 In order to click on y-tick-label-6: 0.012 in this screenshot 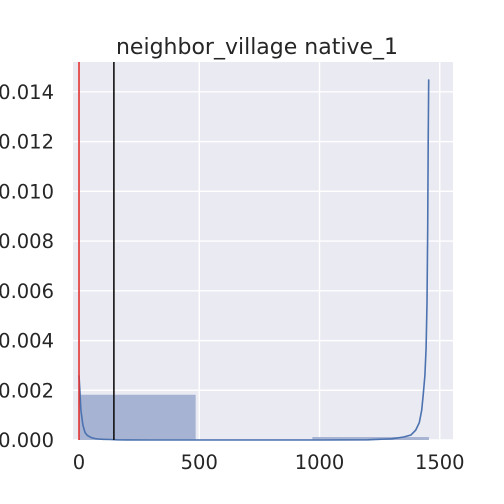, I will do `click(27, 142)`.